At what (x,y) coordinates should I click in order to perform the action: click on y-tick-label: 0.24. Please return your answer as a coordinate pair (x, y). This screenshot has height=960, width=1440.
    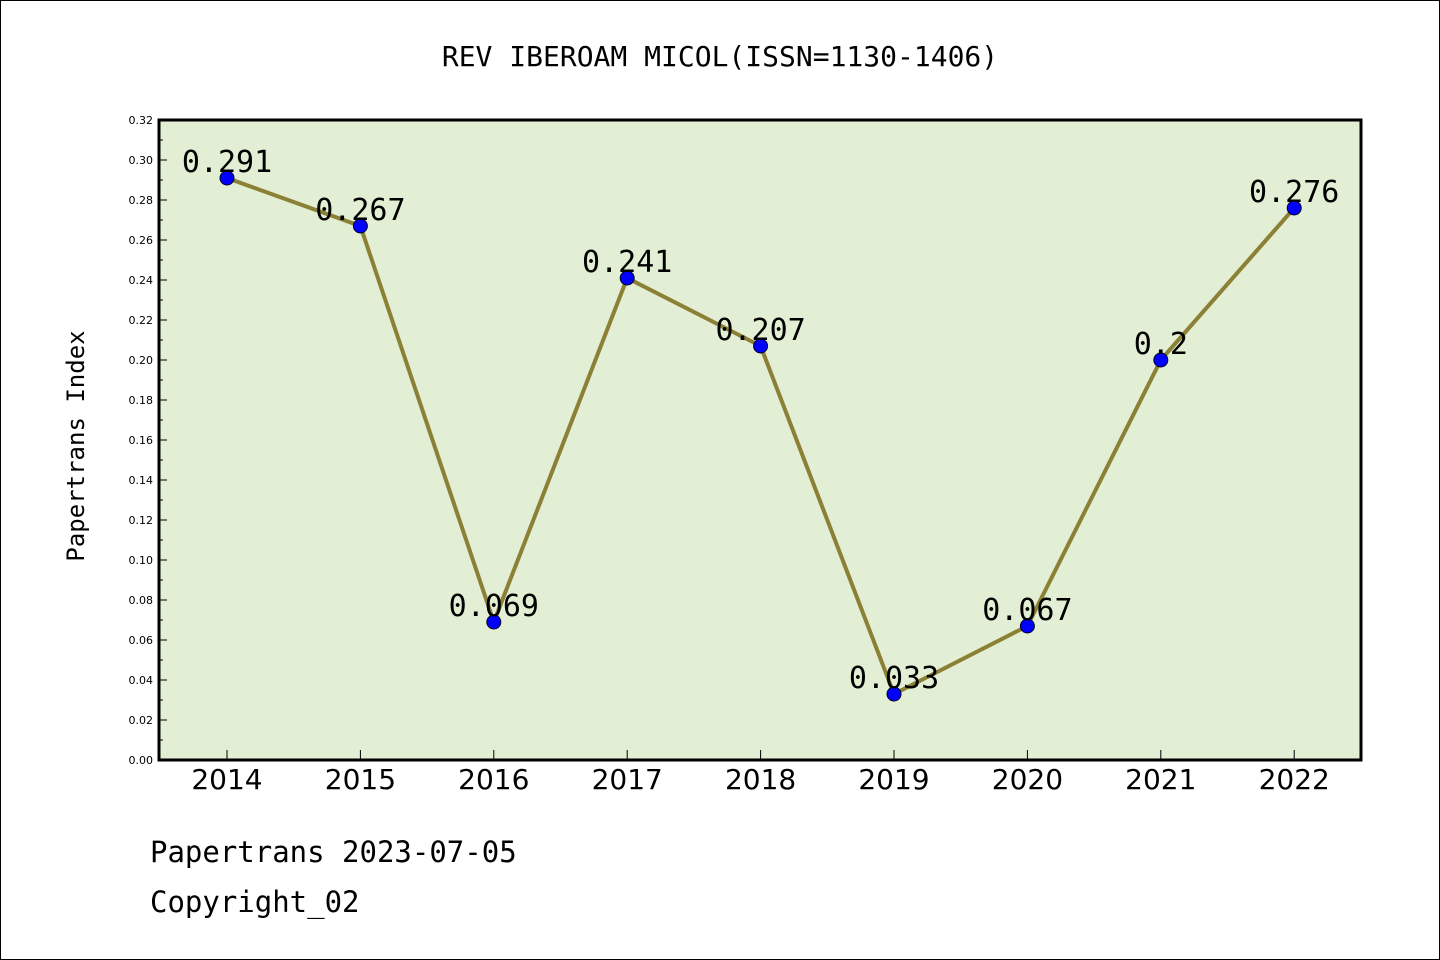
    Looking at the image, I should click on (141, 280).